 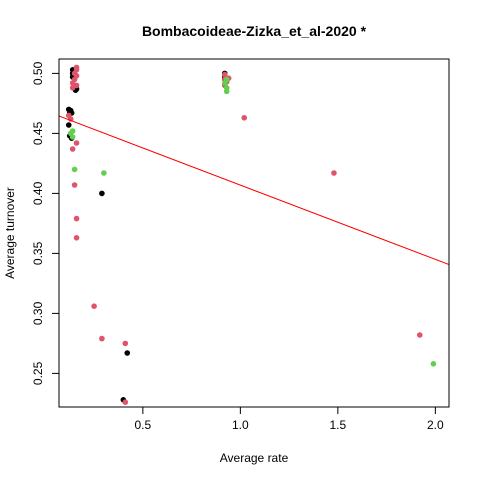 What do you see at coordinates (38, 313) in the screenshot?
I see `y-tick-label: 0.30` at bounding box center [38, 313].